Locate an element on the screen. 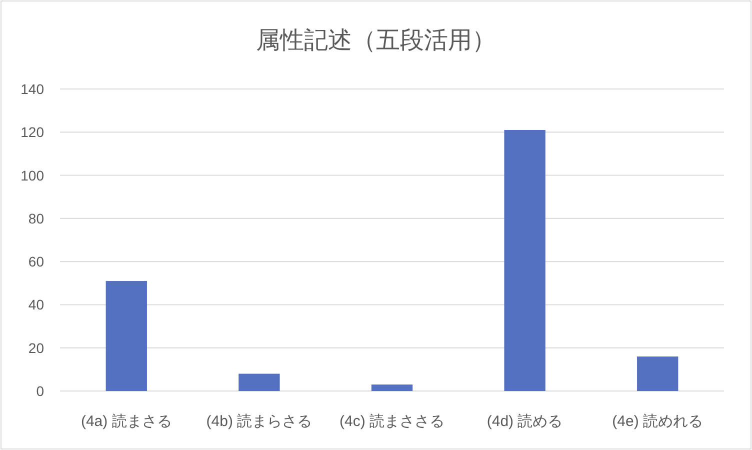 The image size is (752, 450). x-tick-label: (4c) 読まささる is located at coordinates (392, 421).